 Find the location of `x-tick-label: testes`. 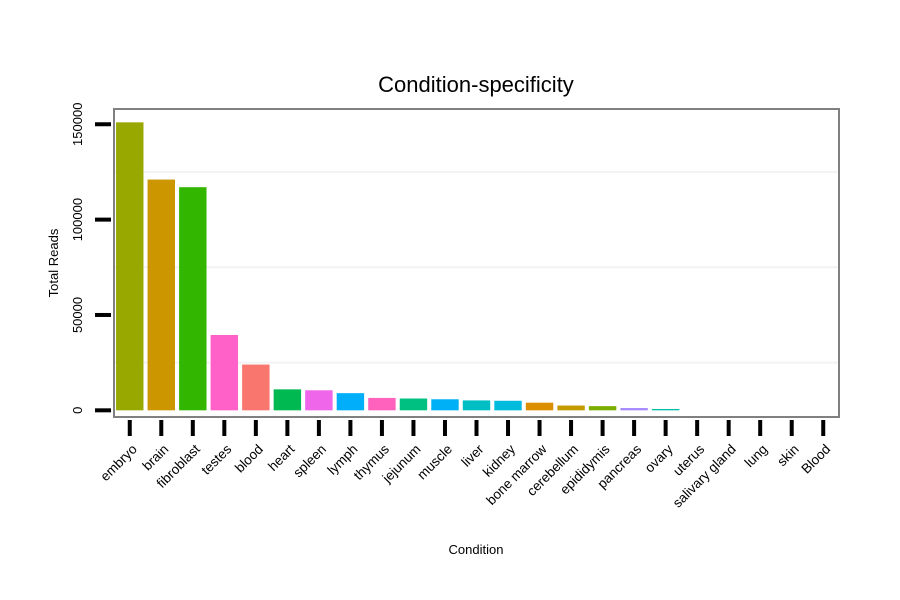

x-tick-label: testes is located at coordinates (216, 459).